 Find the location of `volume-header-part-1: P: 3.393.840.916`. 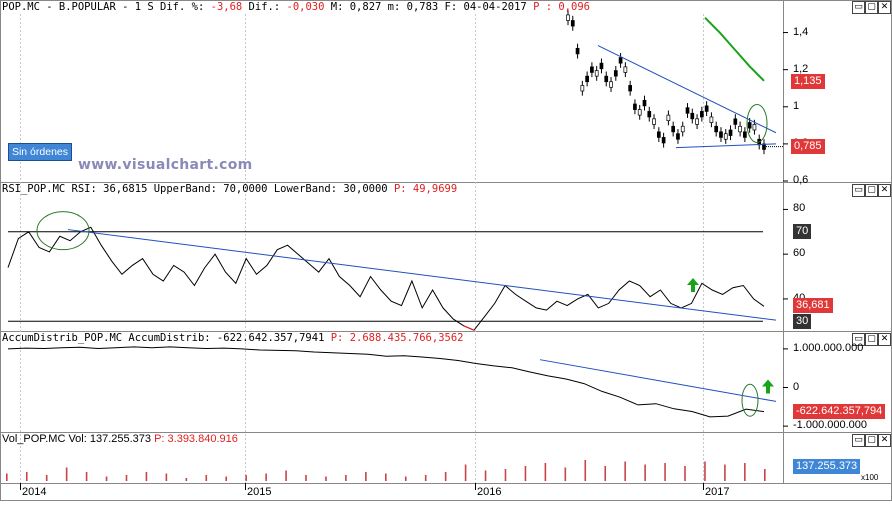

volume-header-part-1: P: 3.393.840.916 is located at coordinates (196, 439).